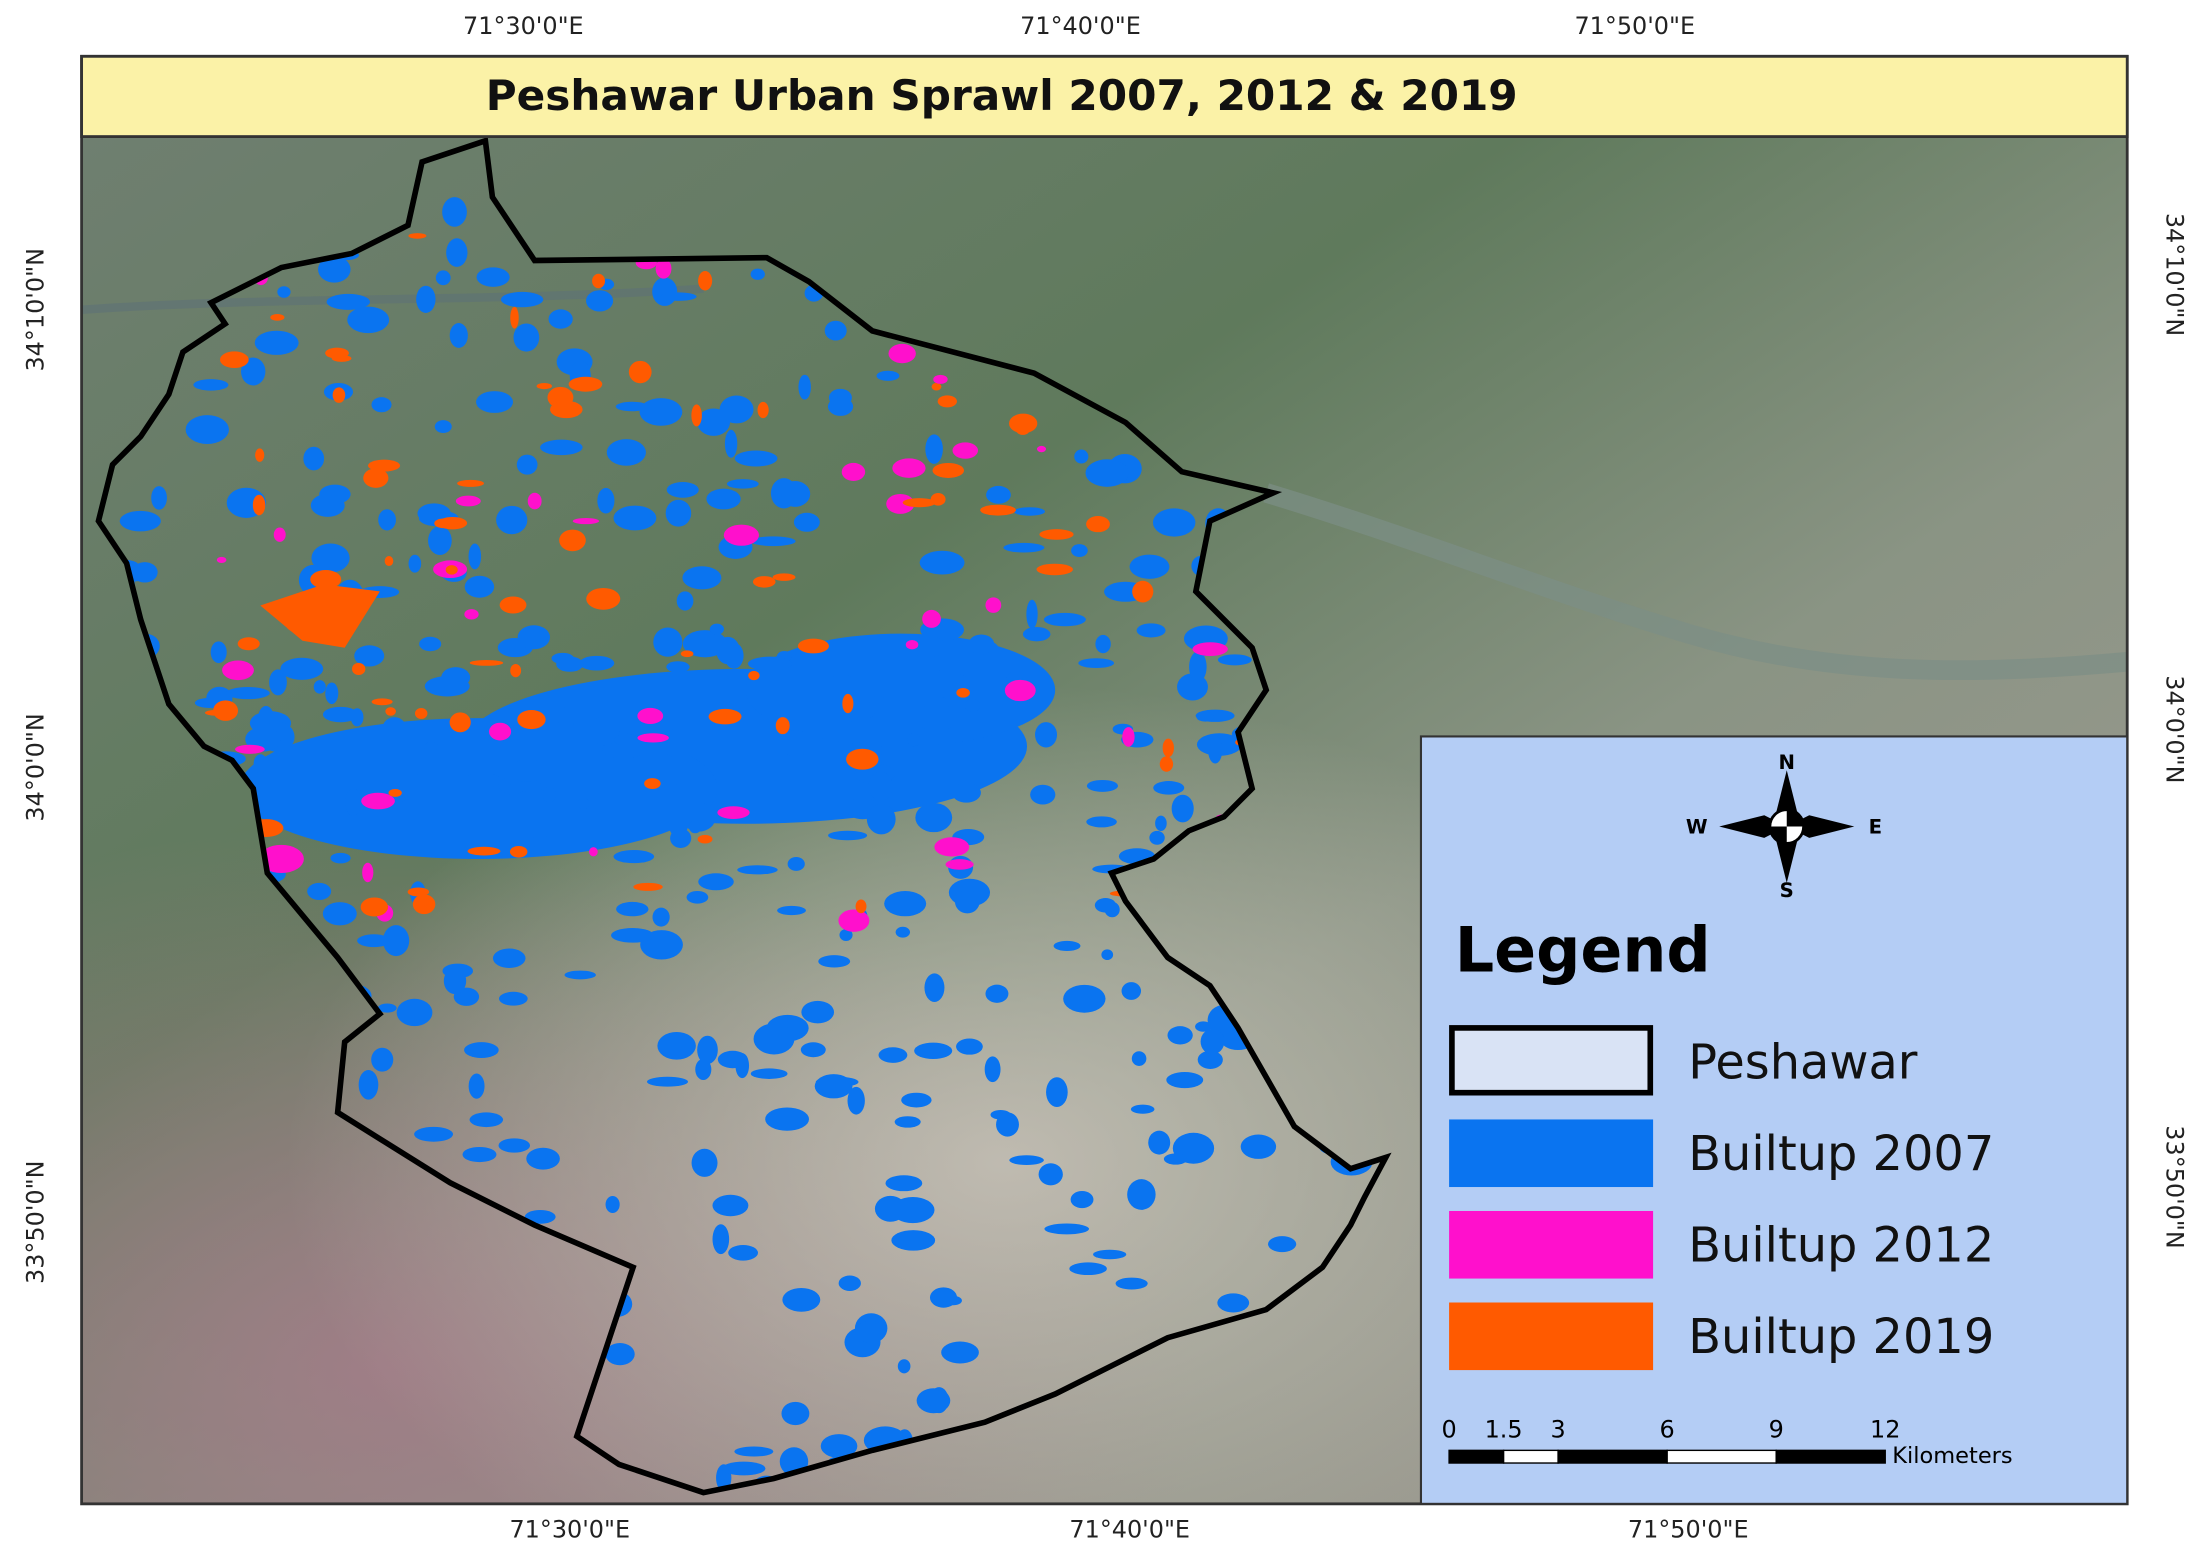  What do you see at coordinates (36, 1222) in the screenshot?
I see `latitude-label: 33°50'0"N` at bounding box center [36, 1222].